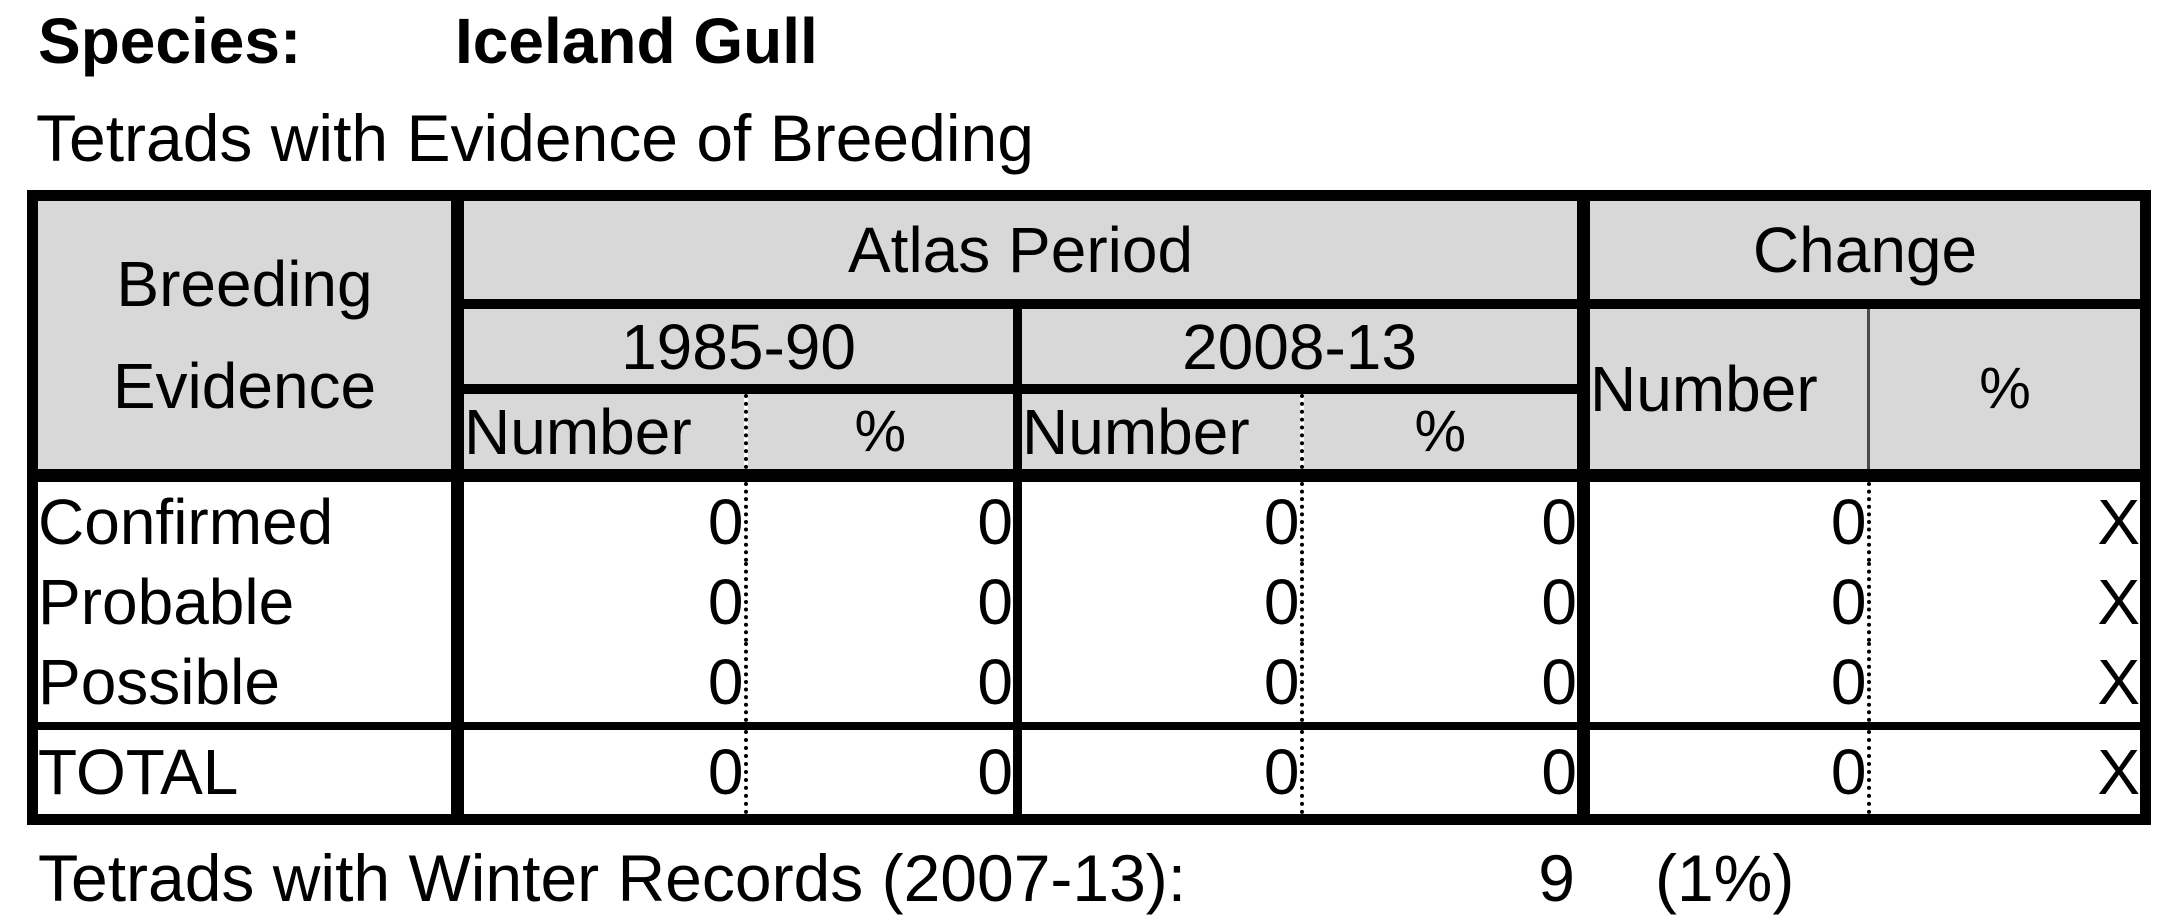  Describe the element at coordinates (186, 522) in the screenshot. I see `row-label: Confirmed` at that location.